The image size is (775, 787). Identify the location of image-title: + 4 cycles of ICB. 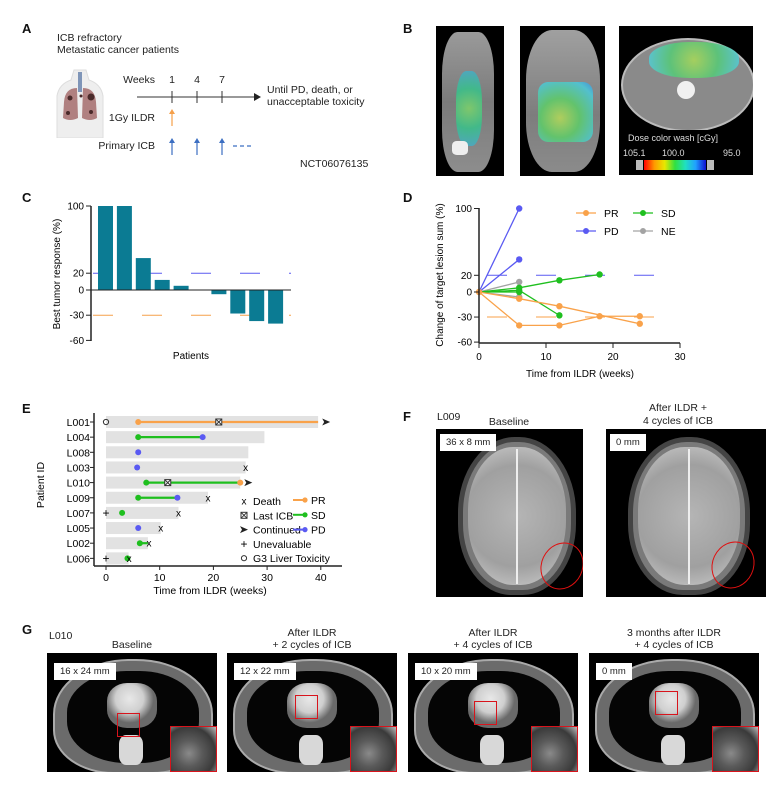
(493, 645).